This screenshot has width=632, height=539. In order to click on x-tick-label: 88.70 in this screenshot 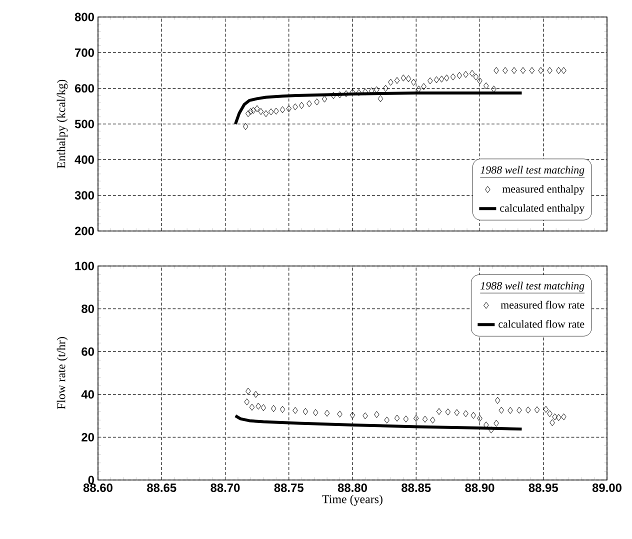, I will do `click(225, 488)`.